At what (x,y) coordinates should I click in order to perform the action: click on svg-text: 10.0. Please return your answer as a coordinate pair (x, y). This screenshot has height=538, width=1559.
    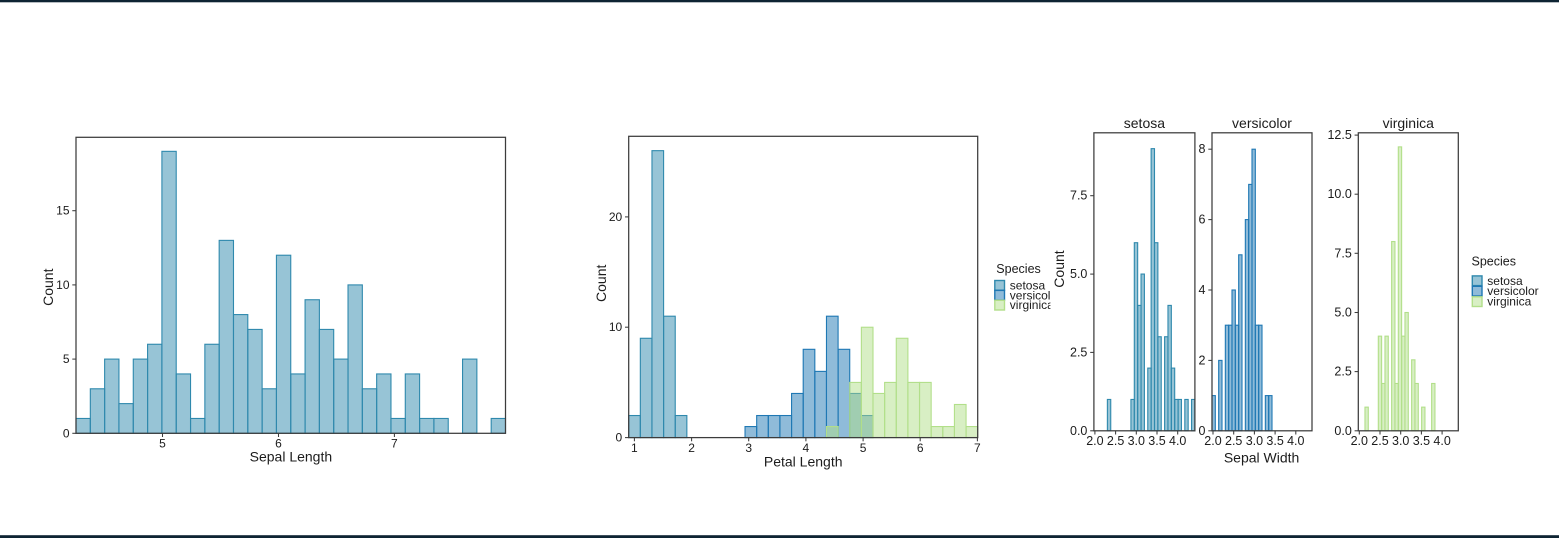
    Looking at the image, I should click on (1339, 194).